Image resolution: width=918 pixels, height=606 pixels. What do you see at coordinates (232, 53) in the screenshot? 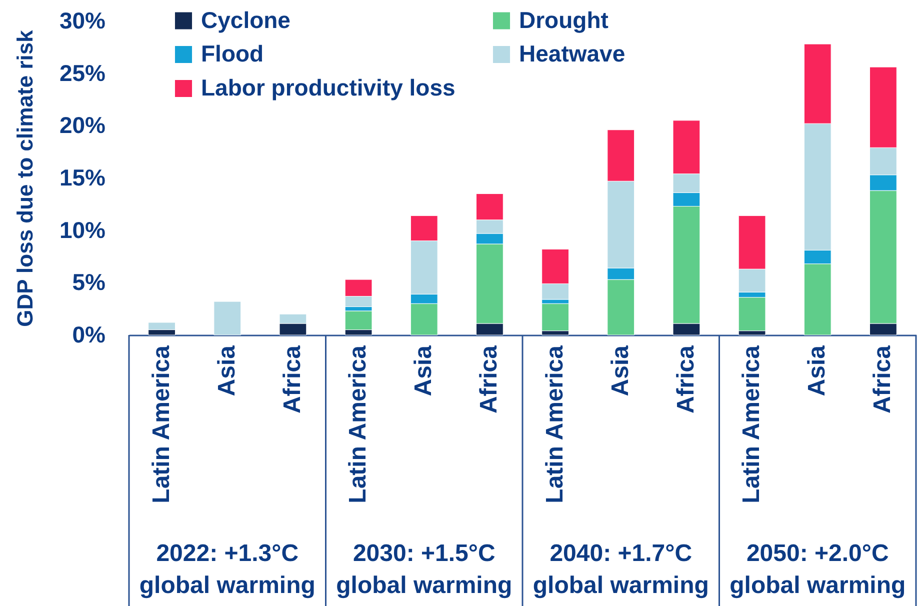
I see `legend-label: Flood` at bounding box center [232, 53].